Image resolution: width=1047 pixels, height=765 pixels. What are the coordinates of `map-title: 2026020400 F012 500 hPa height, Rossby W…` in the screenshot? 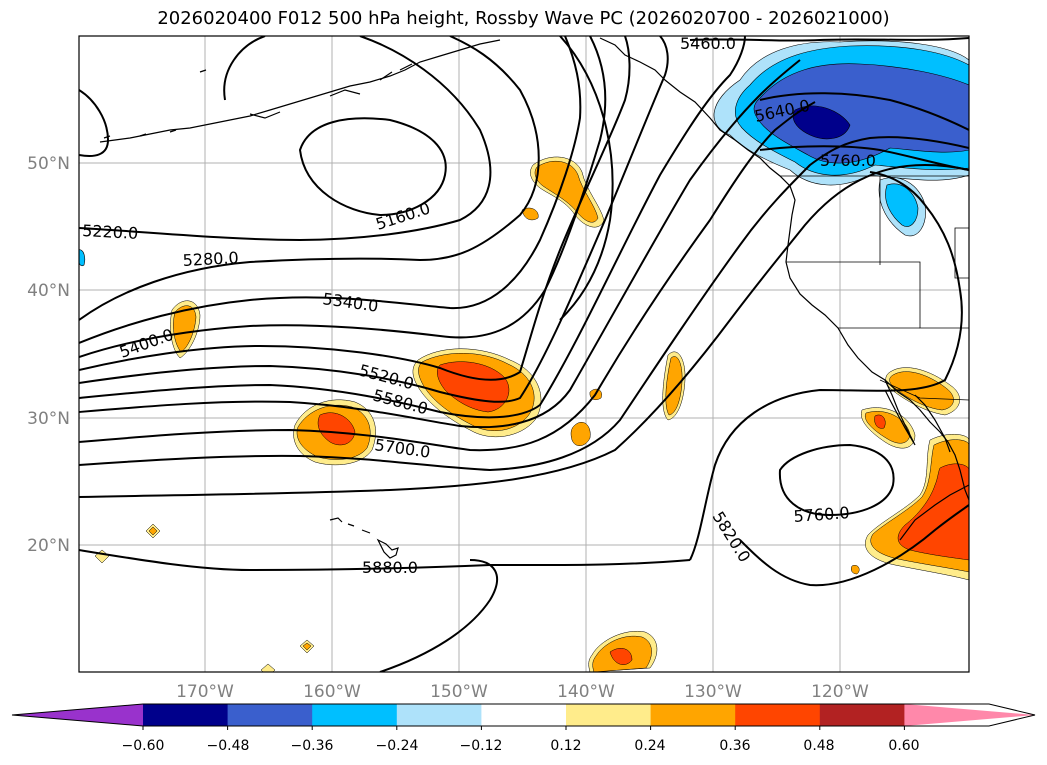 It's located at (523, 18).